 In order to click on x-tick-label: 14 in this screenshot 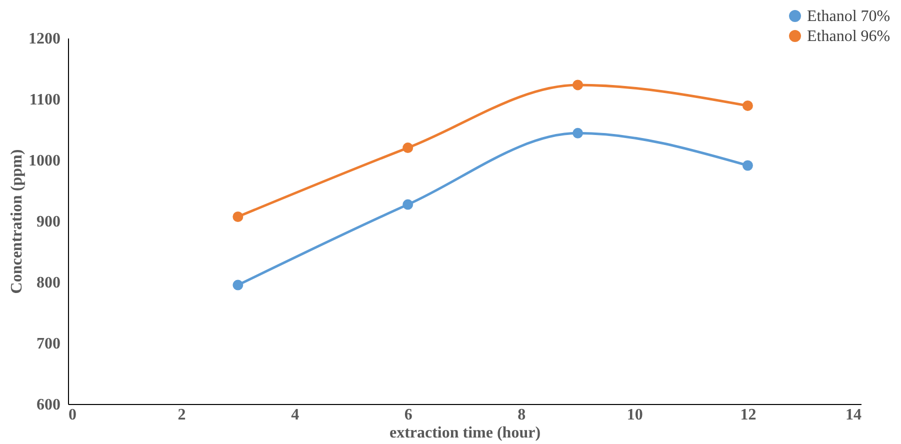, I will do `click(854, 415)`.